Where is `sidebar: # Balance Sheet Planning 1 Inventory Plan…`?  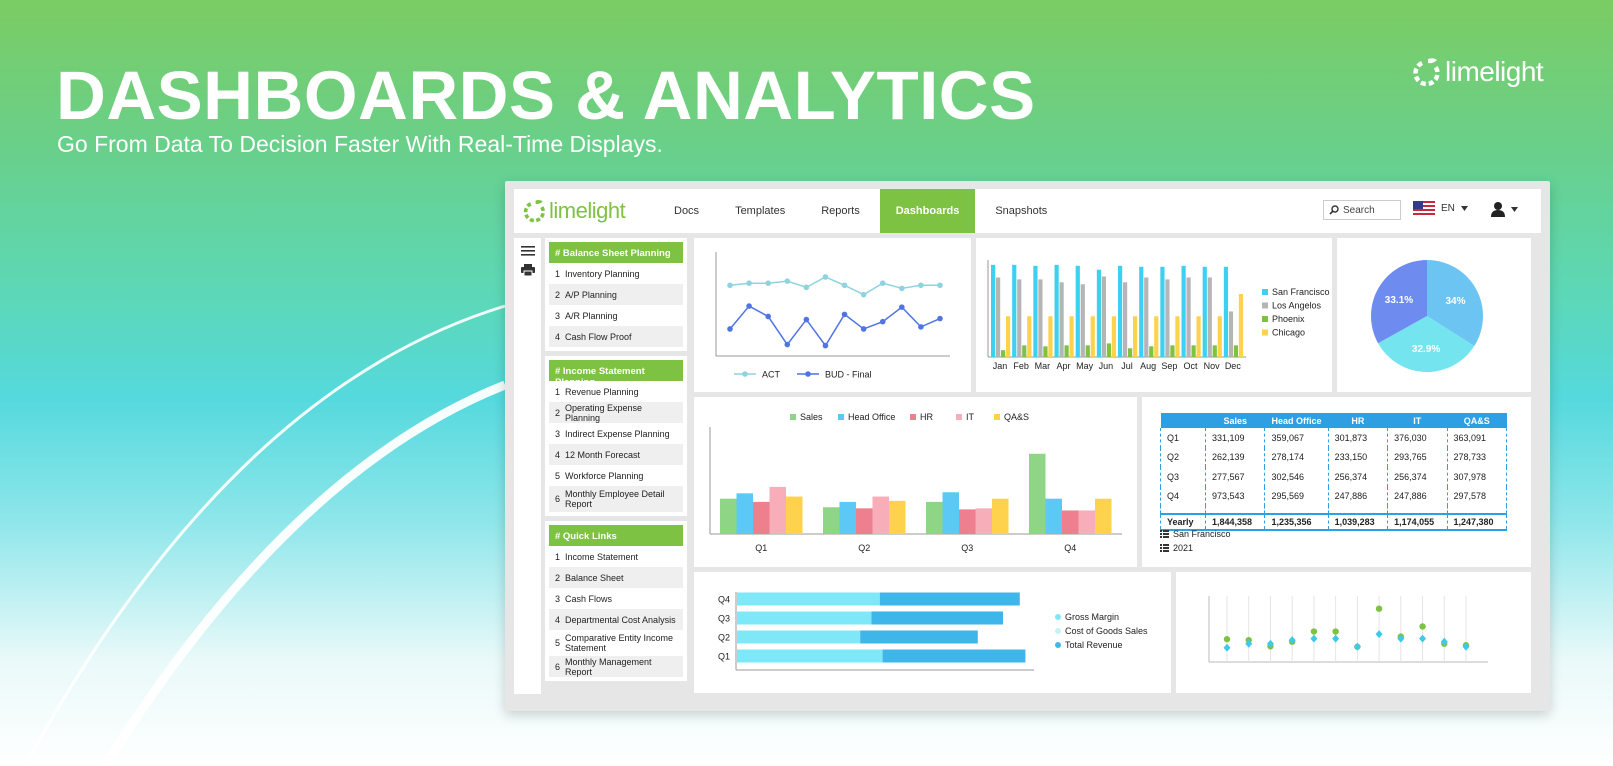 sidebar: # Balance Sheet Planning 1 Inventory Plan… is located at coordinates (616, 466).